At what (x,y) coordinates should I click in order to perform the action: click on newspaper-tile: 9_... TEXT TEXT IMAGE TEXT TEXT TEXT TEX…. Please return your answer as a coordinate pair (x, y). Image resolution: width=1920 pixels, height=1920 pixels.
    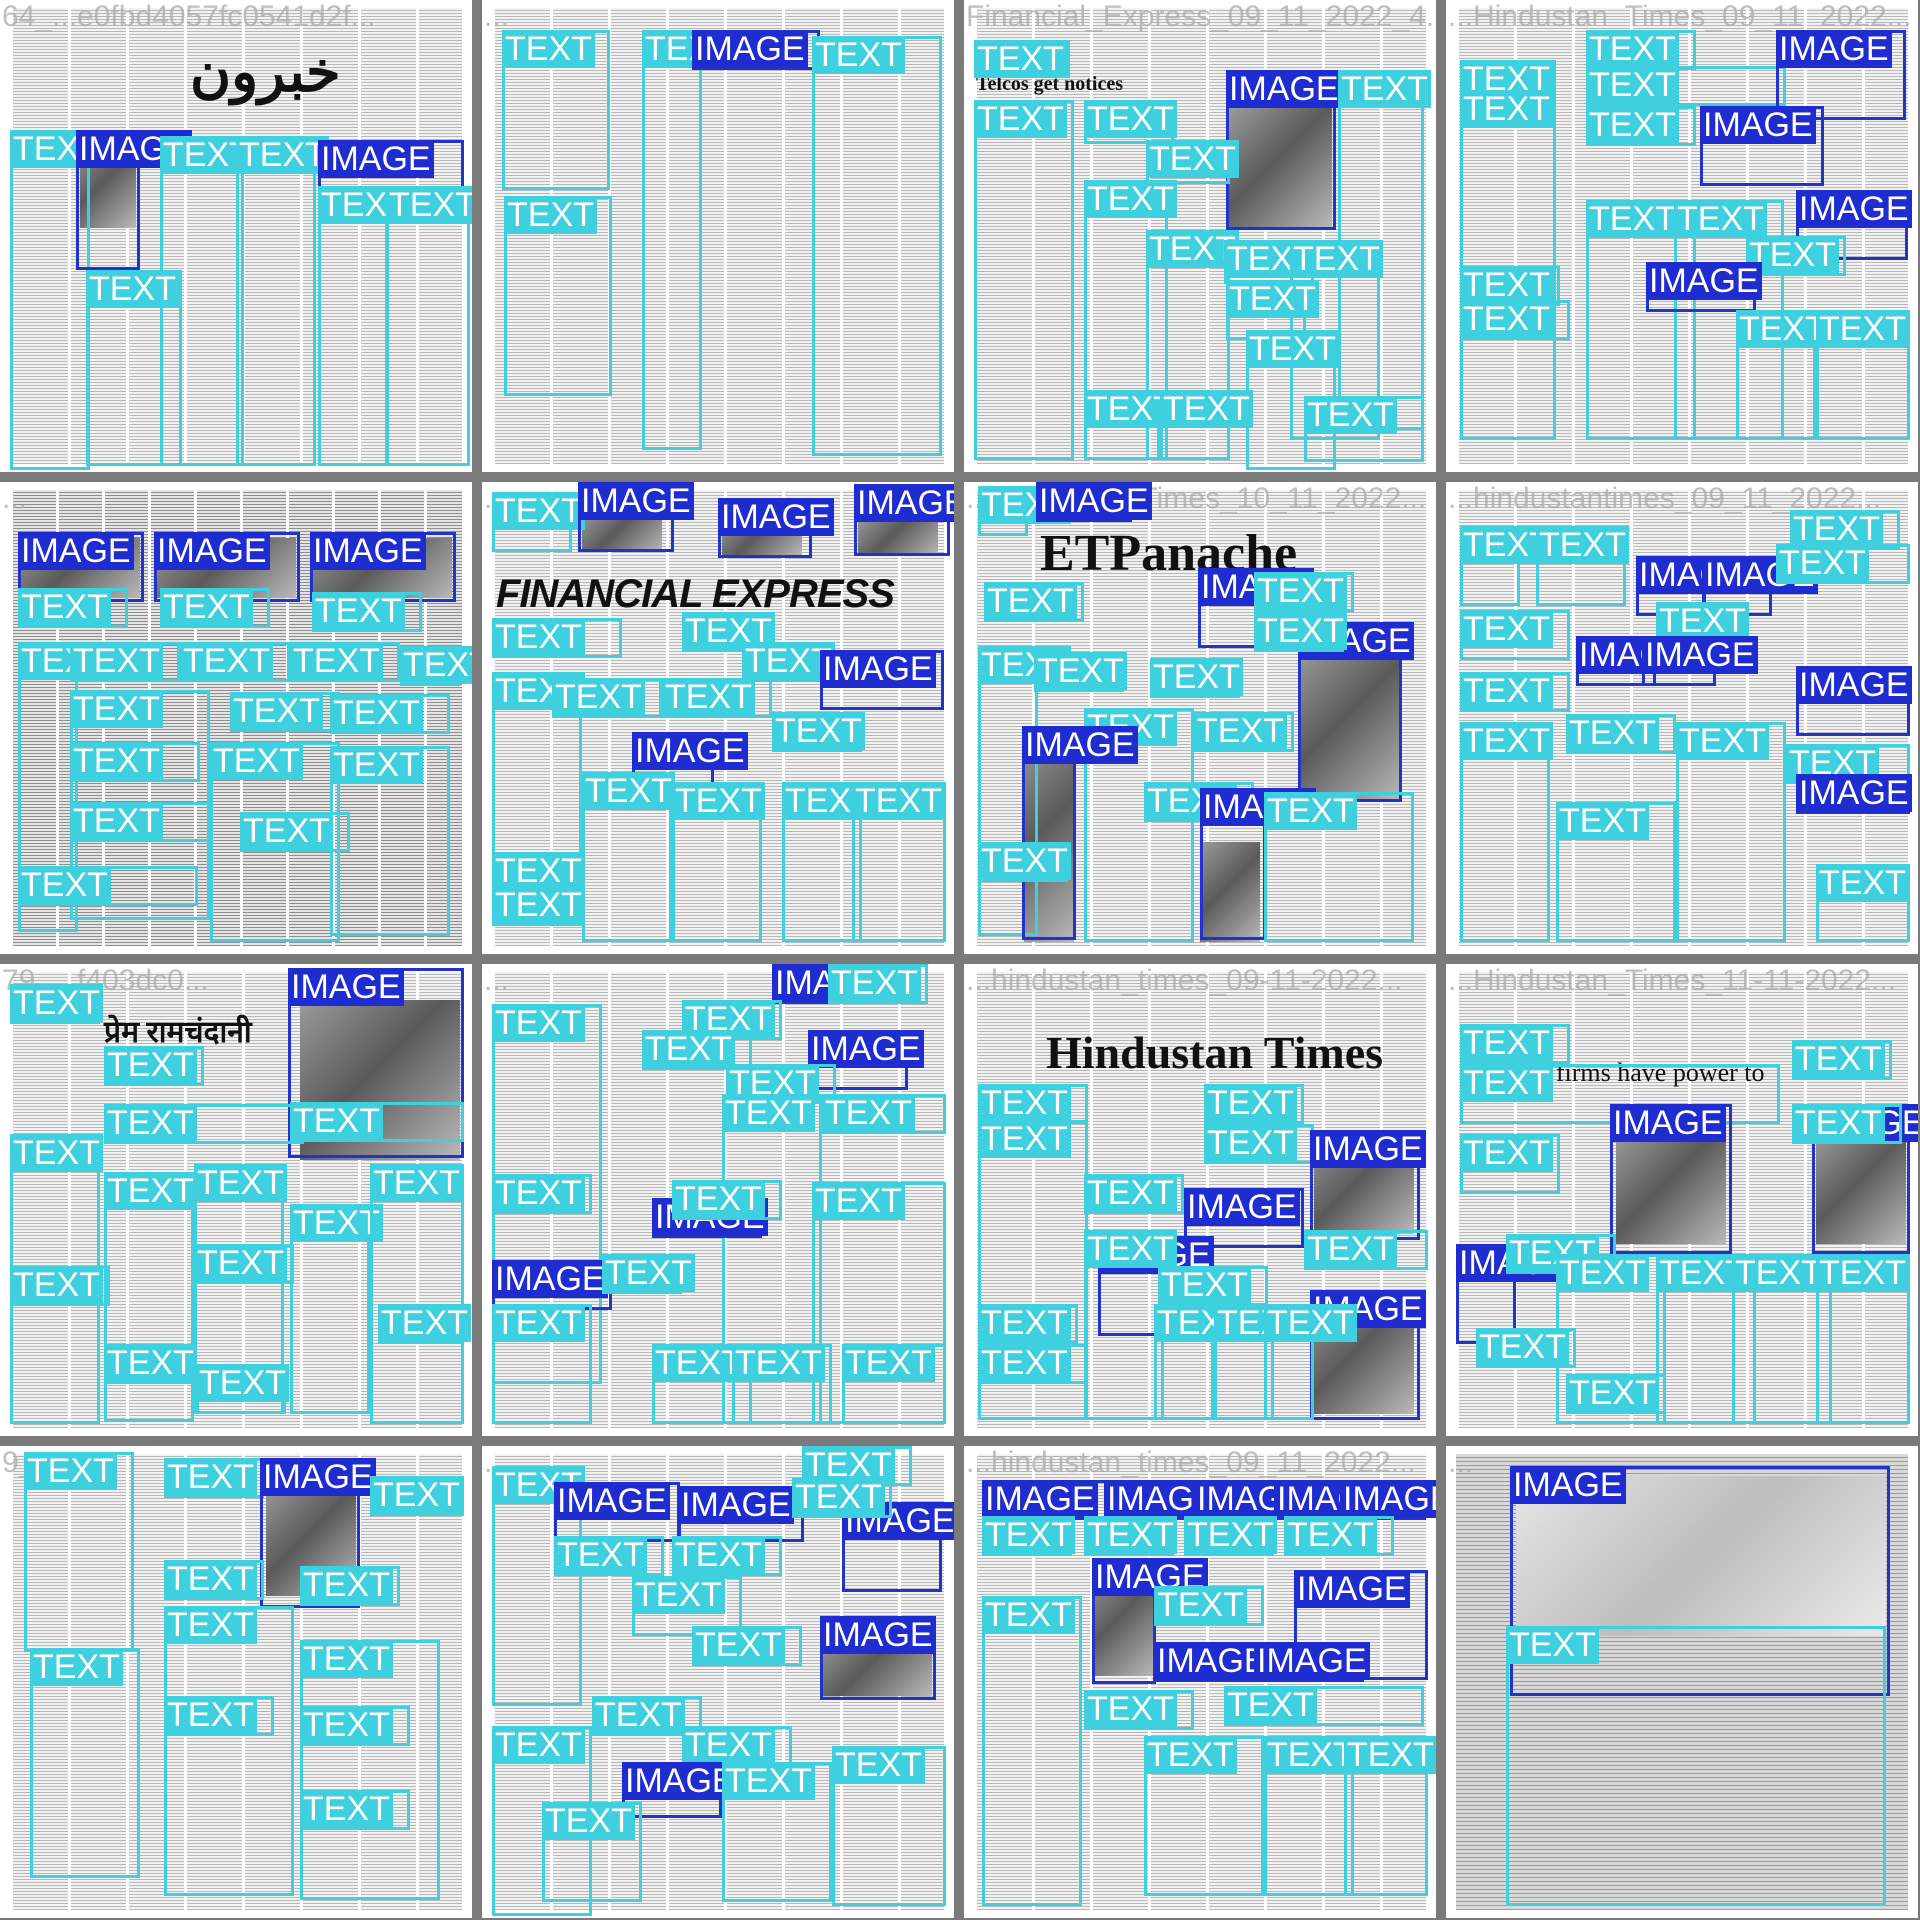
    Looking at the image, I should click on (236, 1682).